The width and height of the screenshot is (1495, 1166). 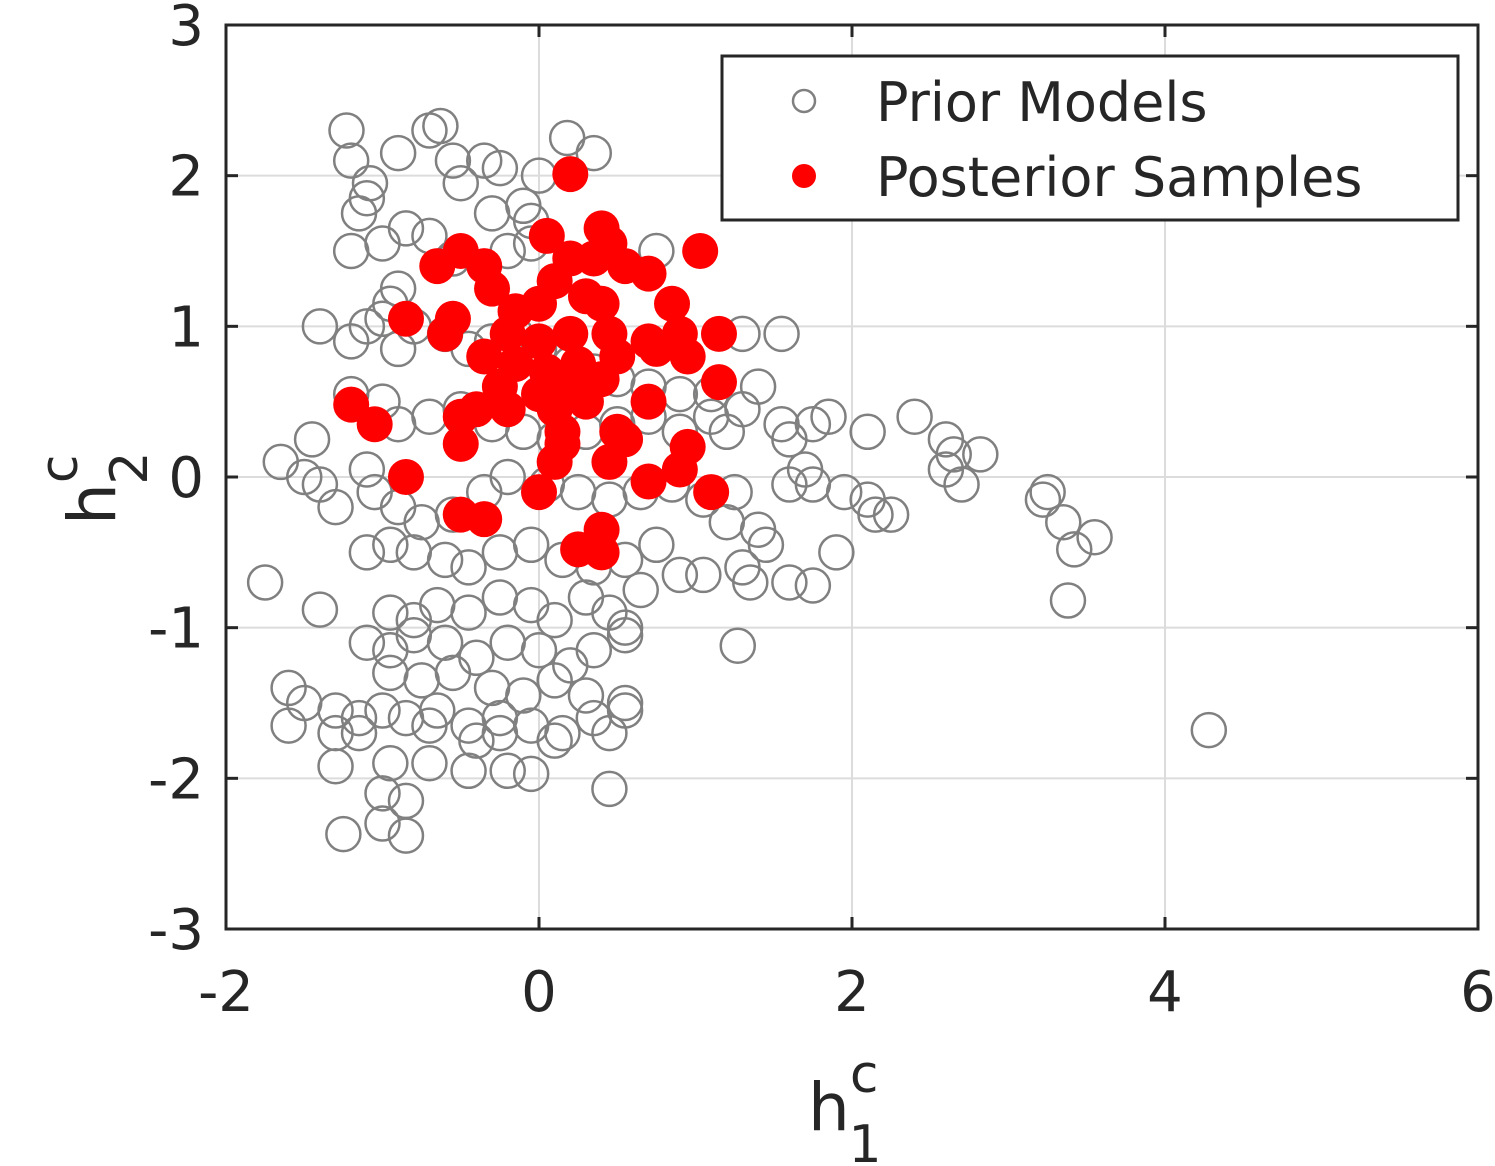 I want to click on x-axis-label-sub: 1, so click(x=864, y=1140).